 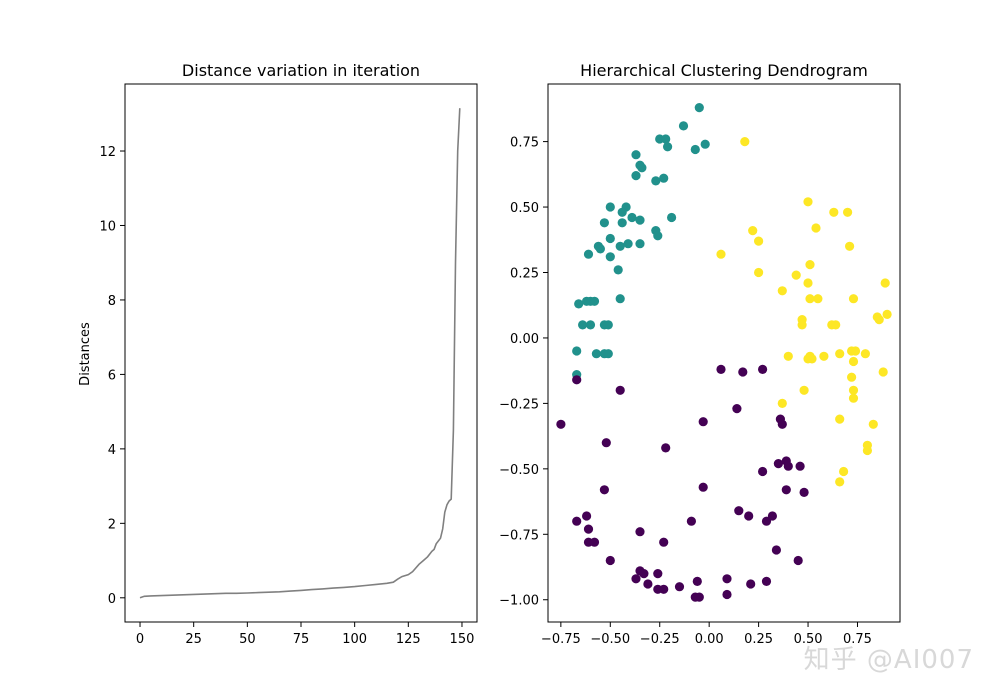 I want to click on right-y-ticks: −1.00 −0.75 −0.50 −0.25 0.00 0.25 0.50 0.75, so click(x=523, y=372).